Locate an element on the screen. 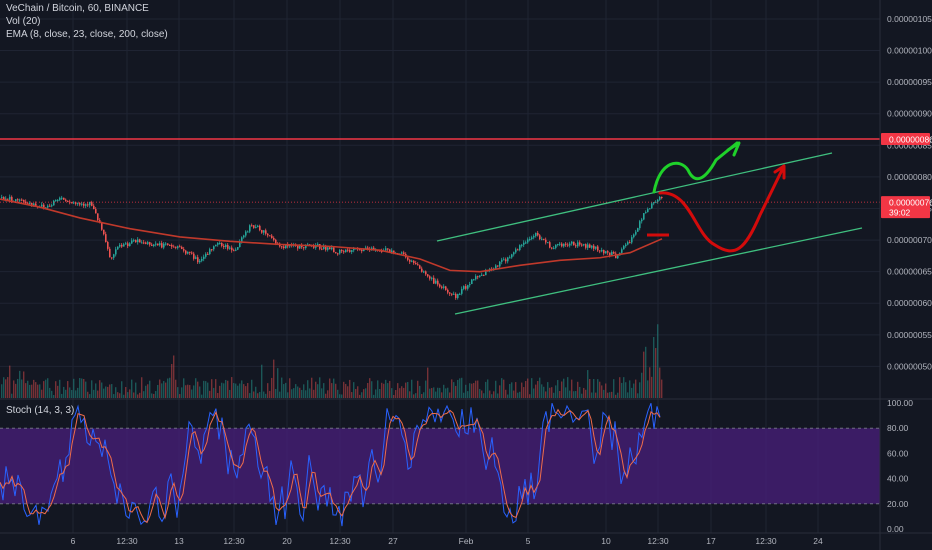  chart-title: VeChain / Bitcoin, 60, BINANCE is located at coordinates (77, 8).